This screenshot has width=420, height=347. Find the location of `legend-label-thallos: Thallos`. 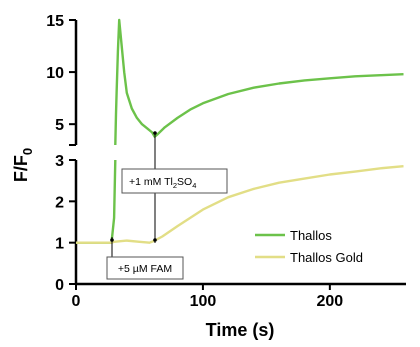

legend-label-thallos: Thallos is located at coordinates (311, 235).